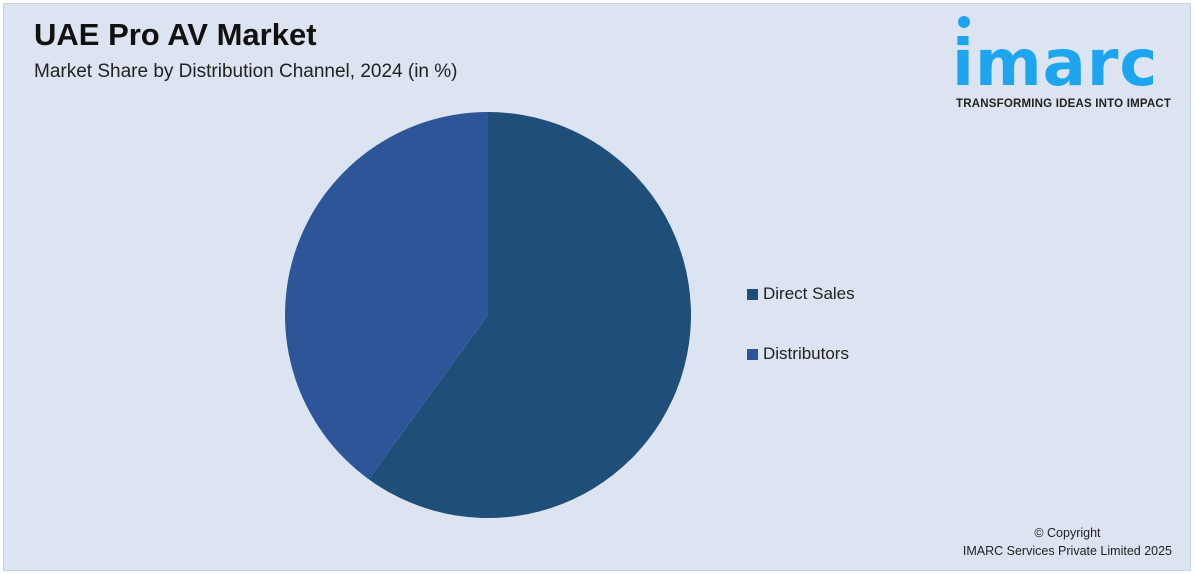 This screenshot has height=574, width=1194. Describe the element at coordinates (1067, 533) in the screenshot. I see `copyright-label: © Copyright` at that location.